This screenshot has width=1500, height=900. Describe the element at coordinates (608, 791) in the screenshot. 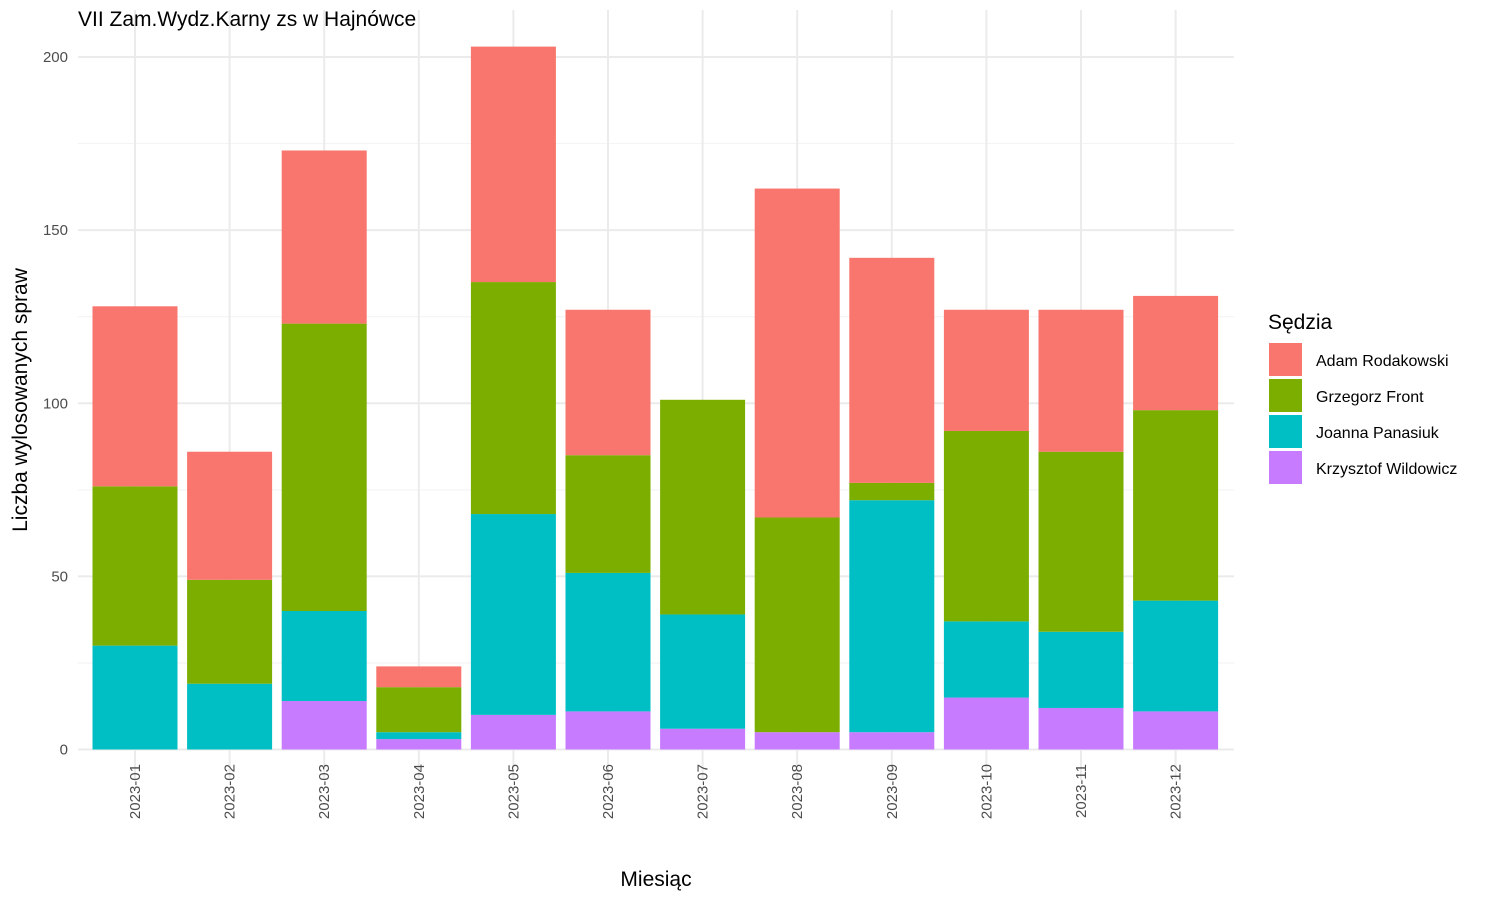

I see `x-tick-label: 2023-06` at that location.